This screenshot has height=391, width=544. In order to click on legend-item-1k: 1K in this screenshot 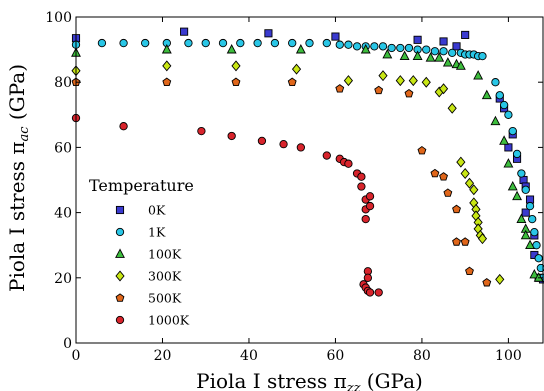, I will do `click(140, 232)`.